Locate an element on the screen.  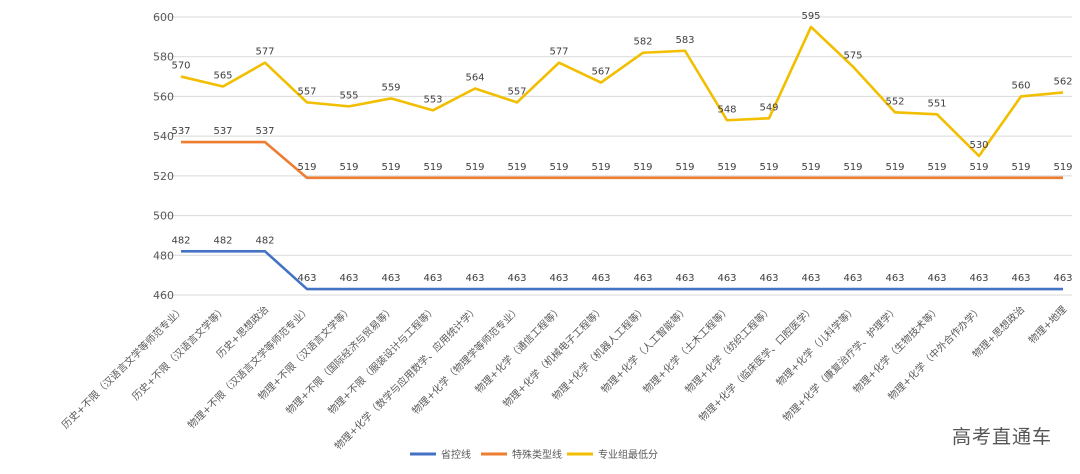
data-label: 583 is located at coordinates (684, 40).